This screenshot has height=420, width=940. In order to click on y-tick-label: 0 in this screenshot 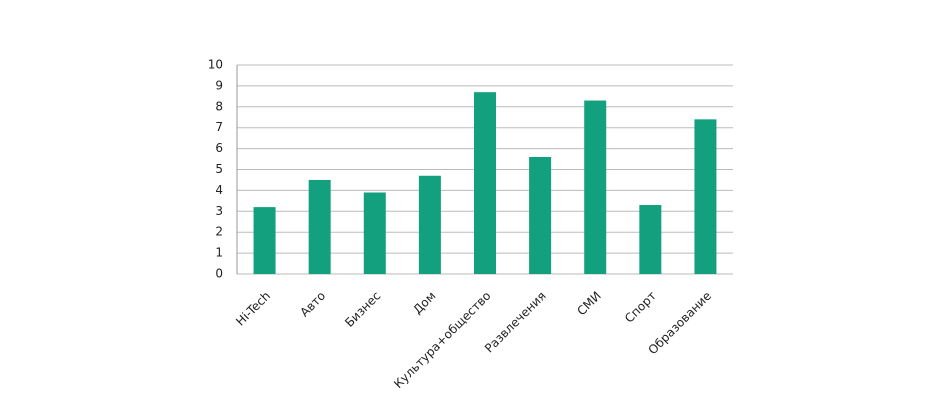, I will do `click(219, 274)`.